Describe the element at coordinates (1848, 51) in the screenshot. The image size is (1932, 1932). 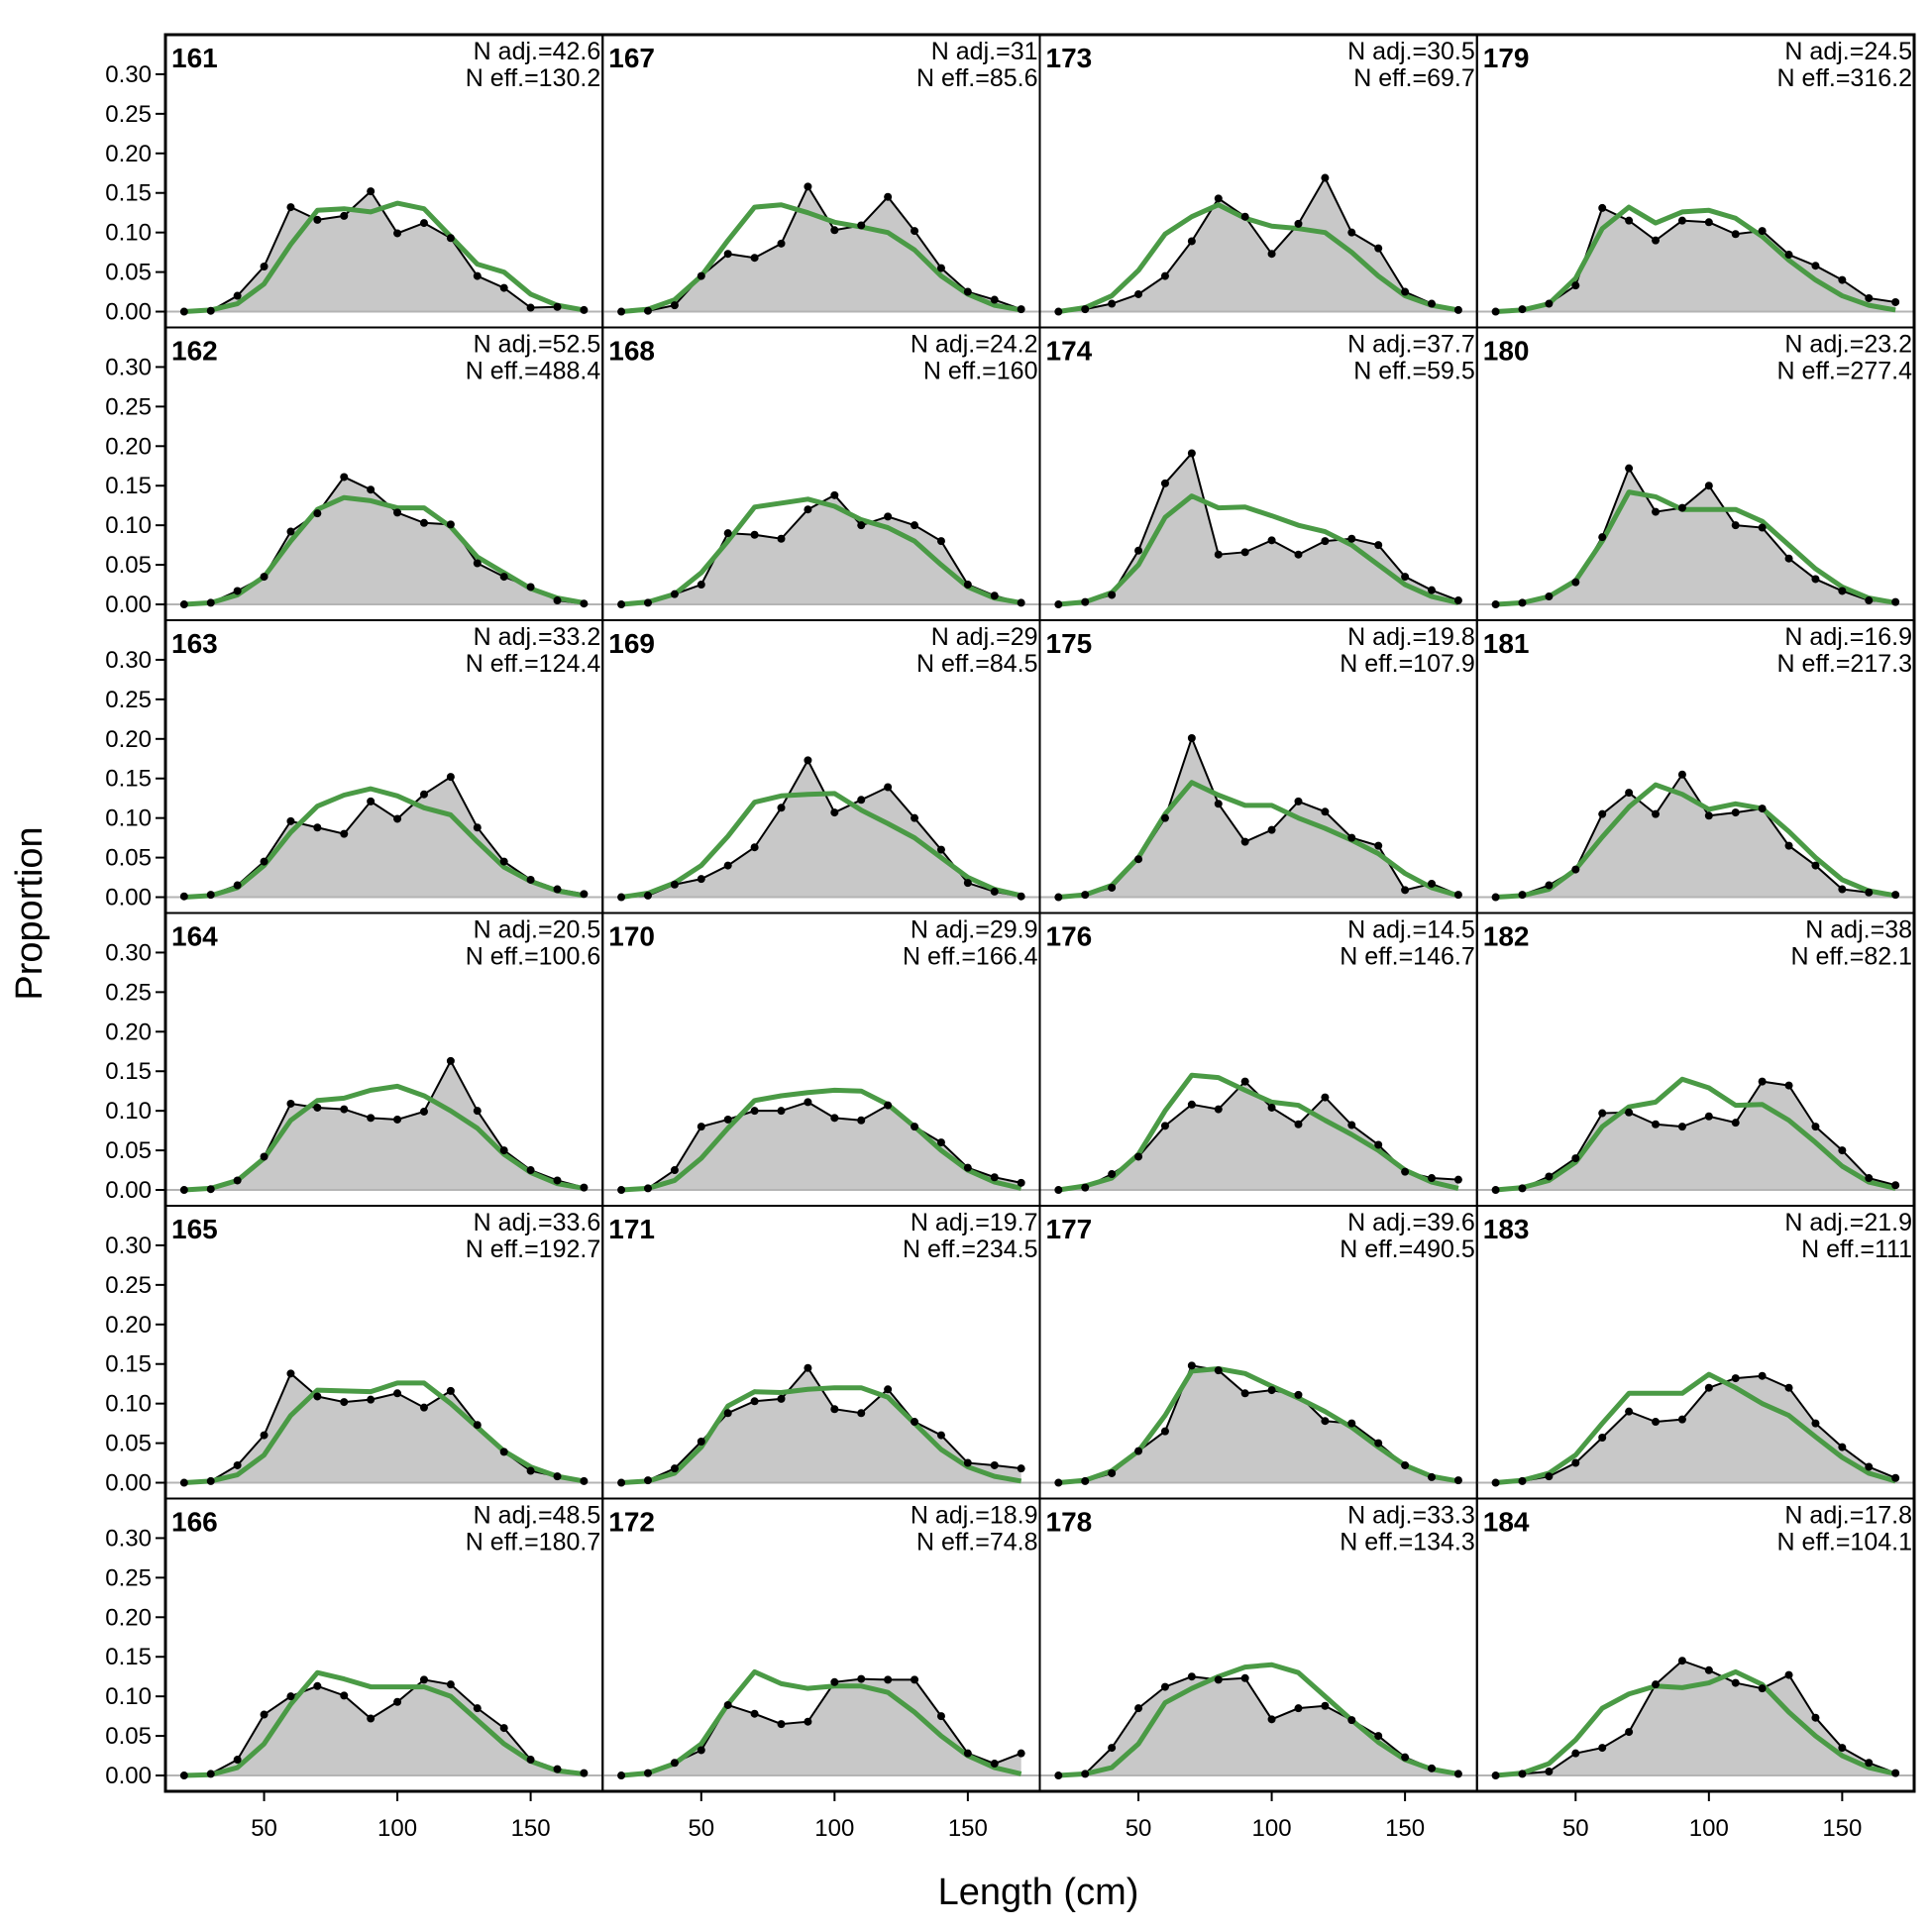
I see `panel-179-n-adj: N adj.=24.5` at that location.